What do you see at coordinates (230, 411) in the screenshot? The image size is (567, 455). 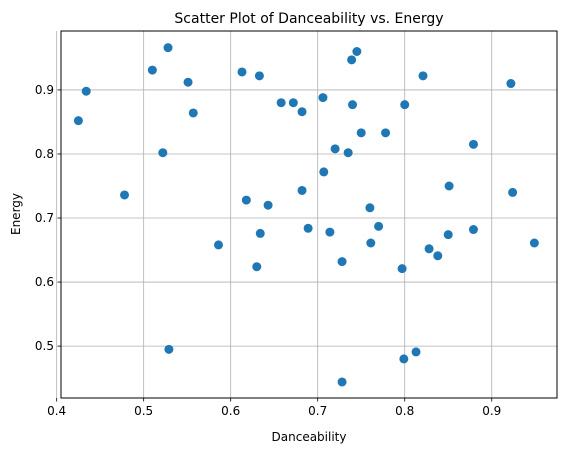 I see `x-tick-label: 0.6` at bounding box center [230, 411].